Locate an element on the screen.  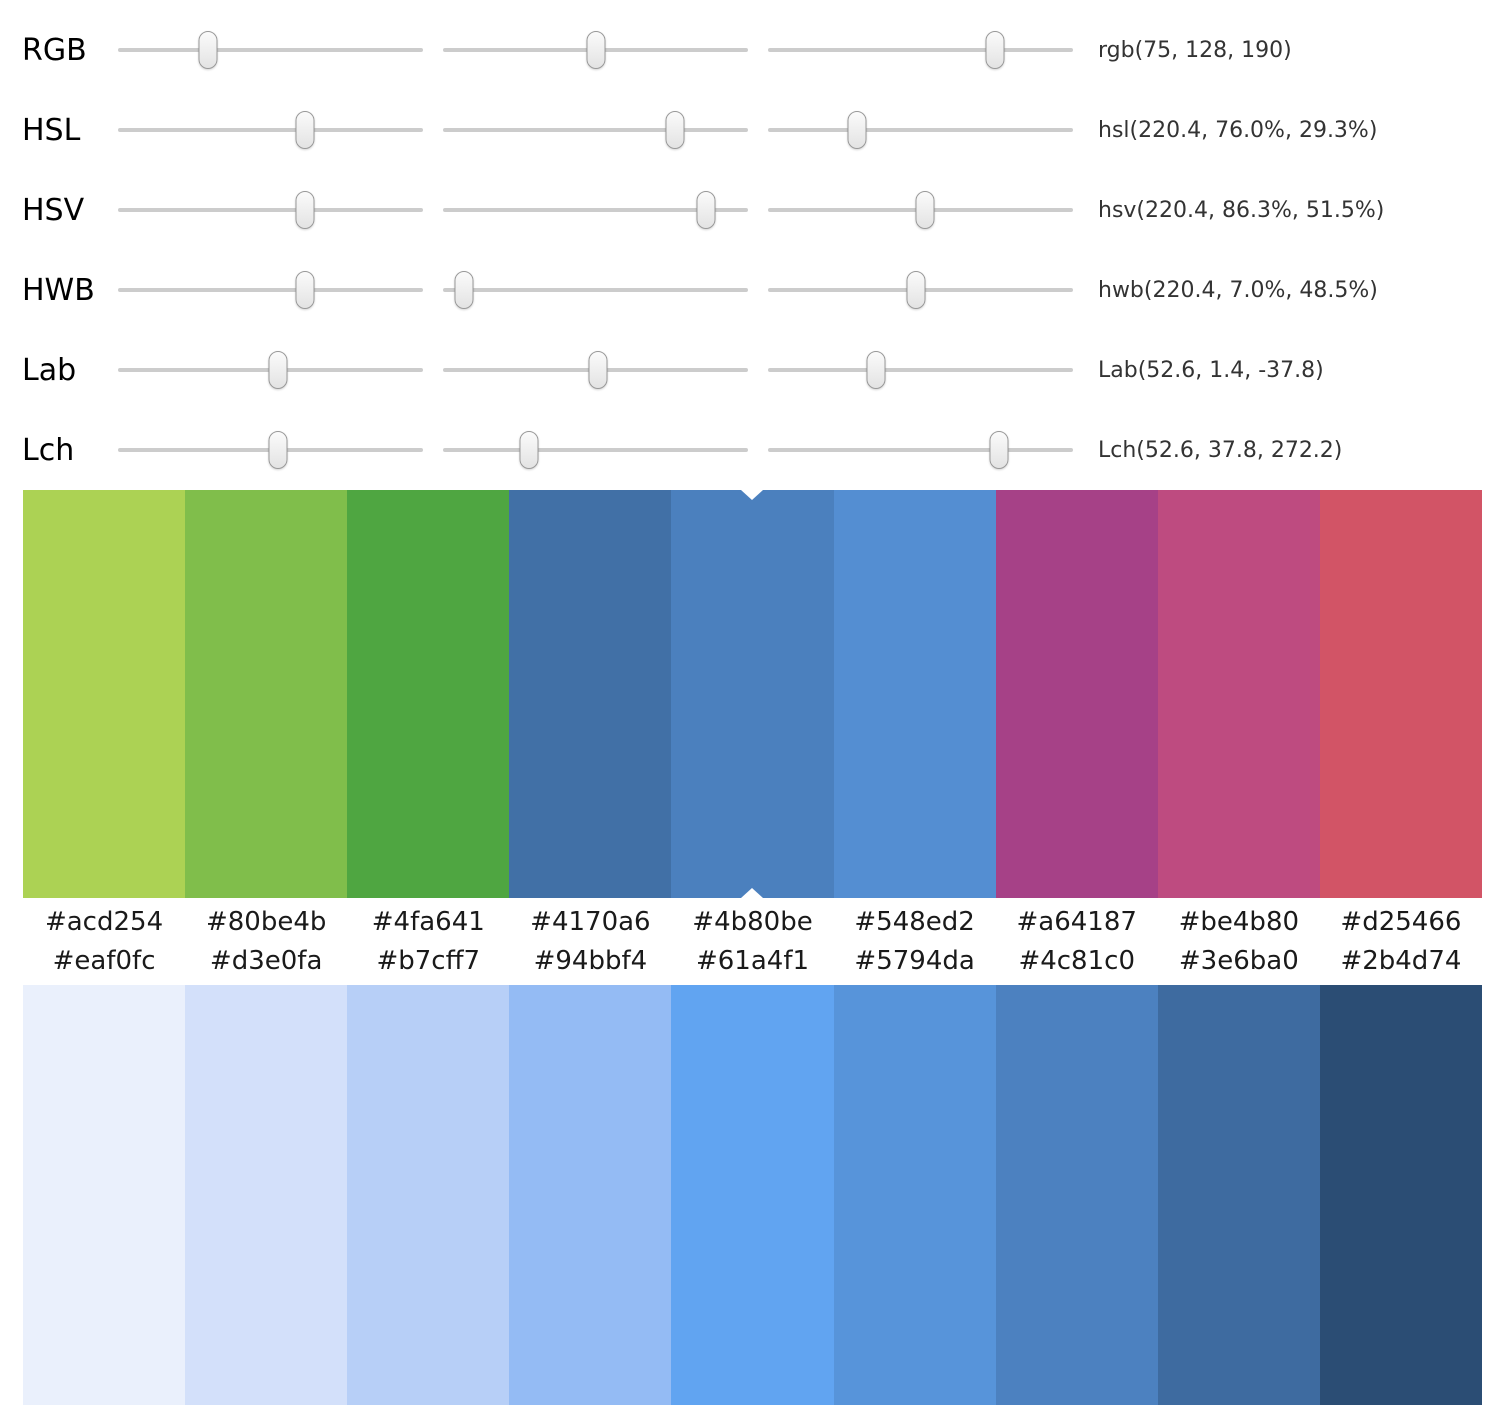
slider-row-label: HWB is located at coordinates (58, 290).